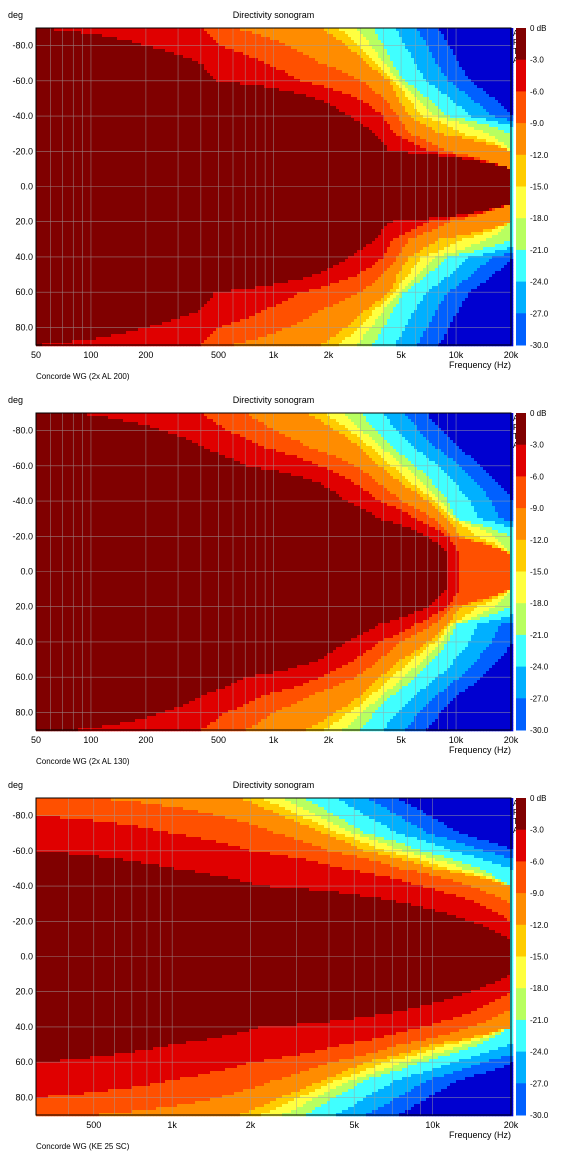 This screenshot has height=1153, width=561. I want to click on chart-caption: Concorde WG (2x AL 130), so click(83, 761).